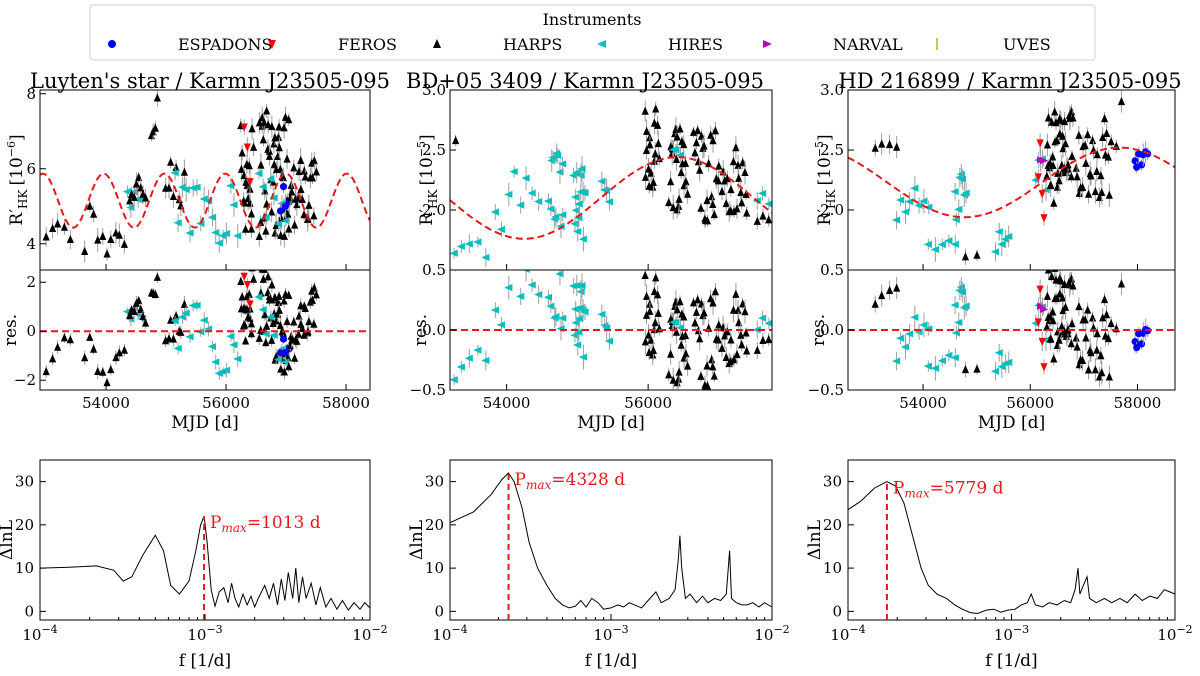 This screenshot has width=1200, height=676. Describe the element at coordinates (427, 179) in the screenshot. I see `ylabel: R′HK [10−5]` at that location.